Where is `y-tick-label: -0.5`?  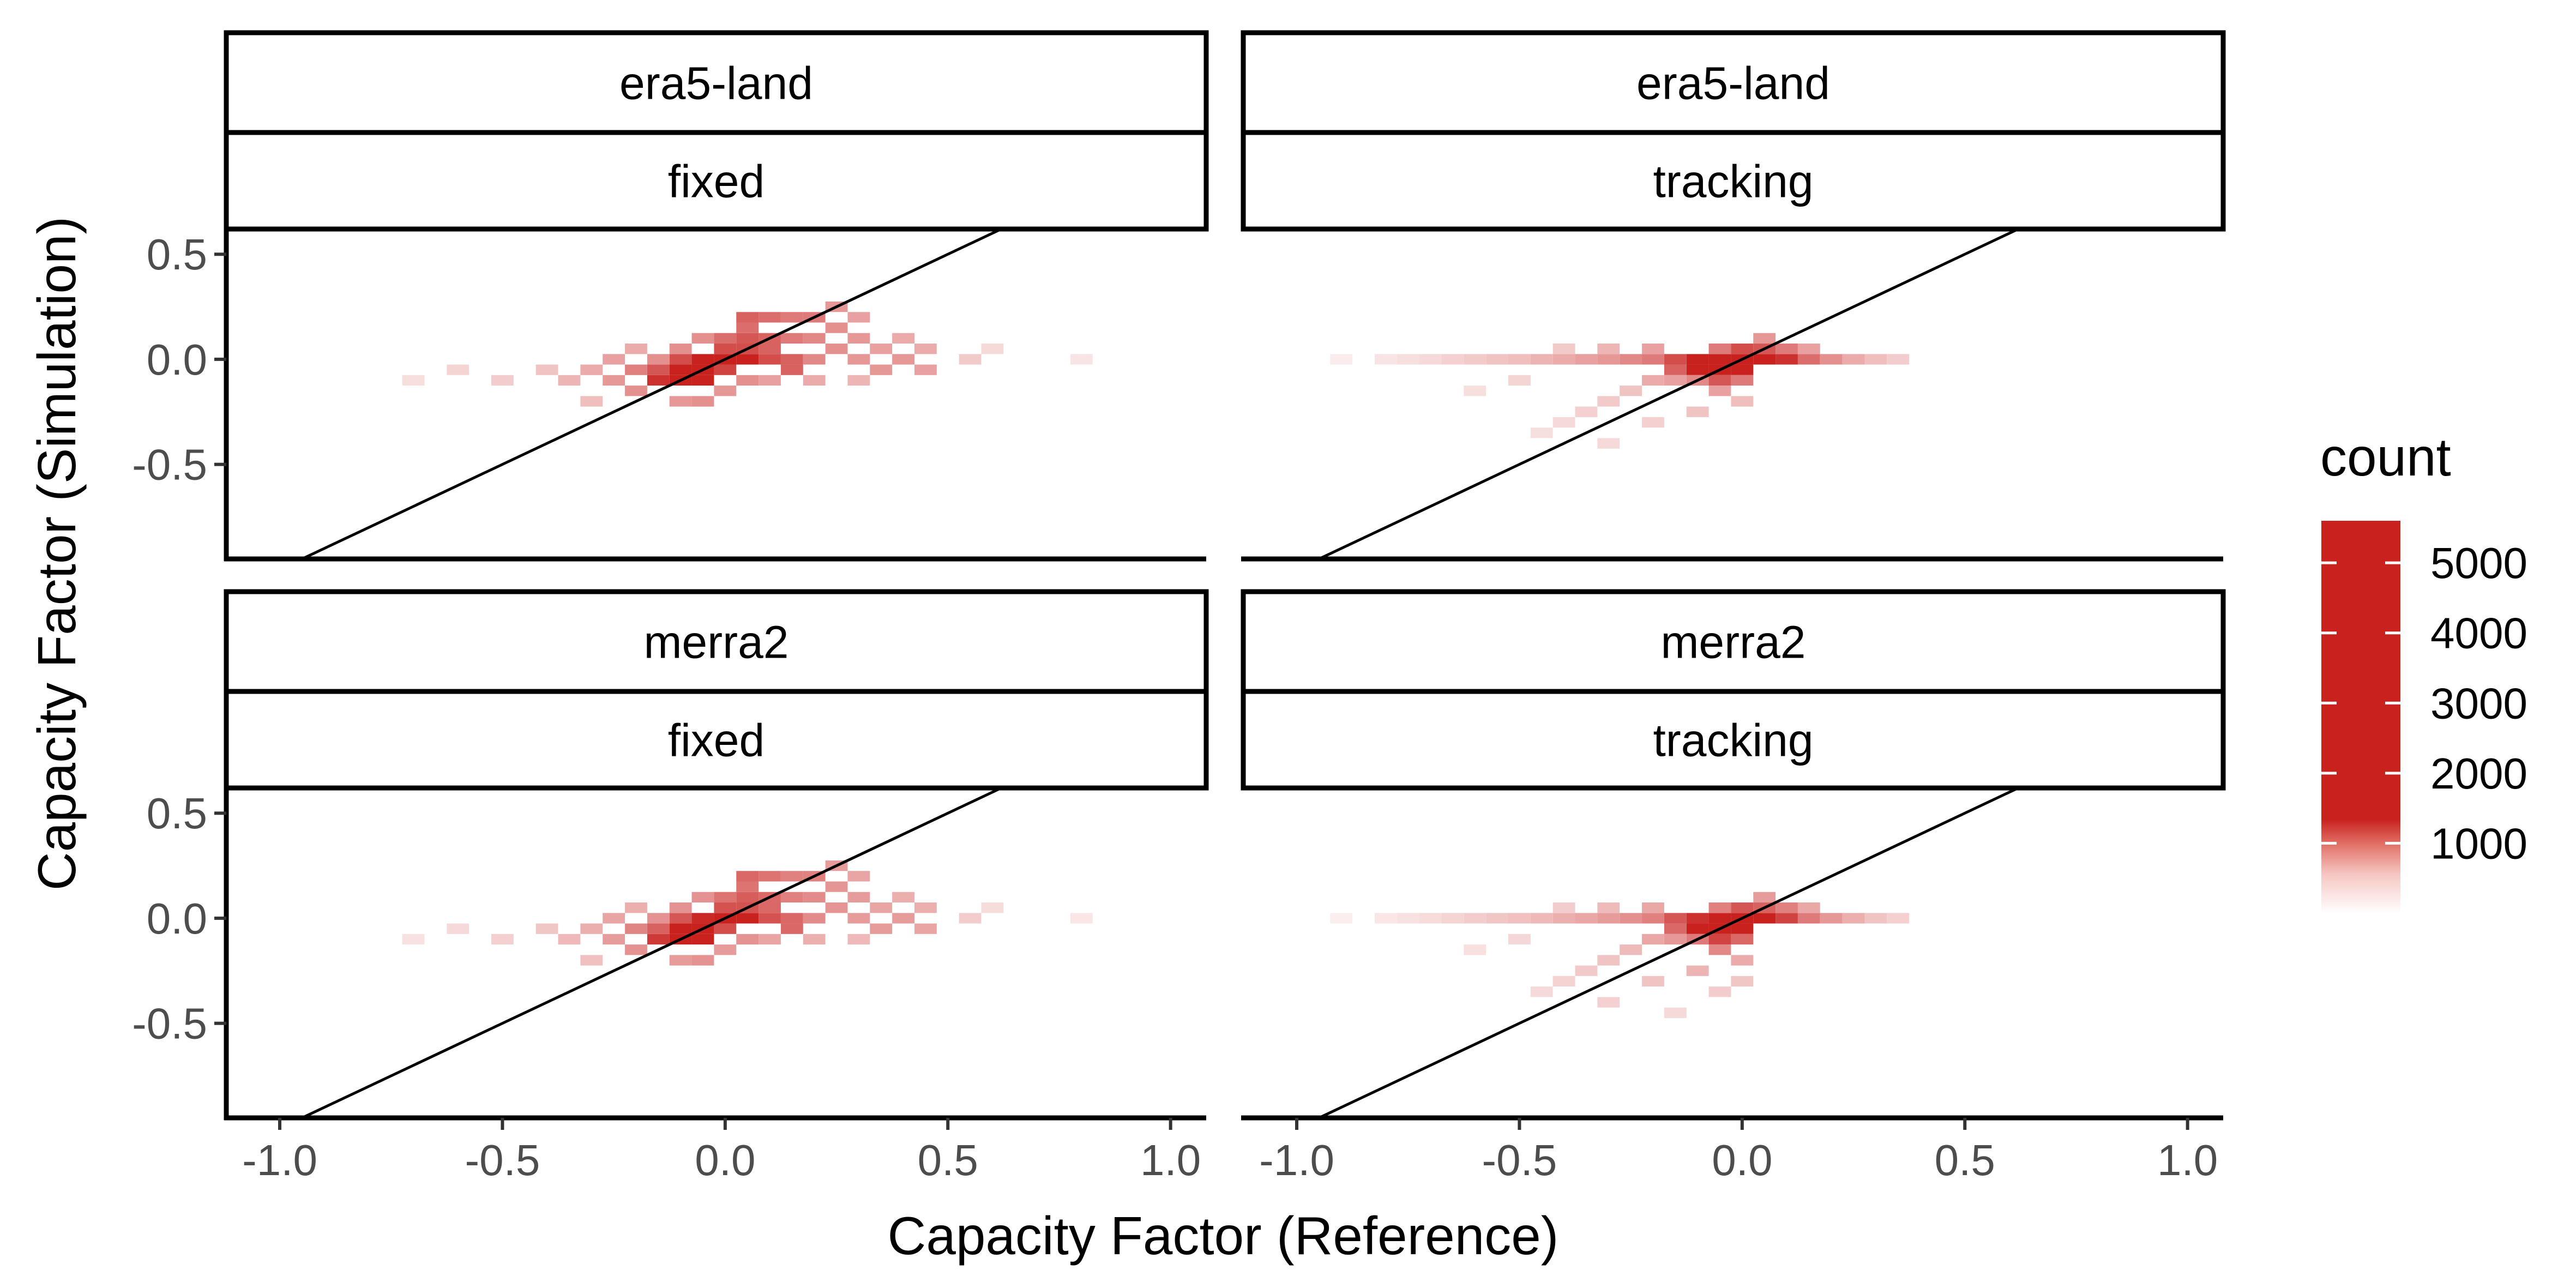
y-tick-label: -0.5 is located at coordinates (169, 1024).